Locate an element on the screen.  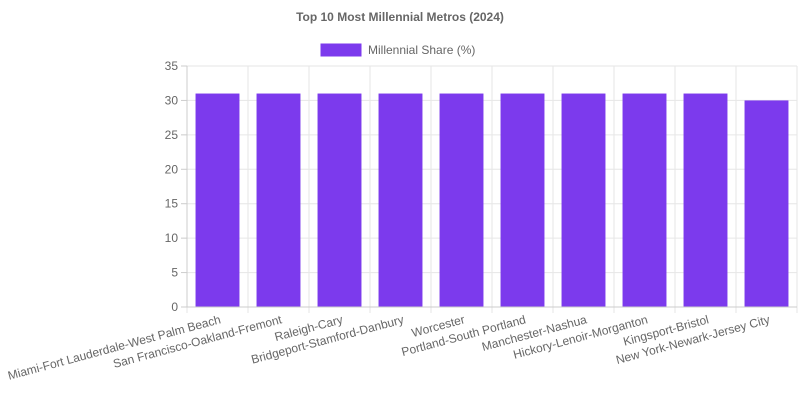
y-tick-label: 5 is located at coordinates (174, 273).